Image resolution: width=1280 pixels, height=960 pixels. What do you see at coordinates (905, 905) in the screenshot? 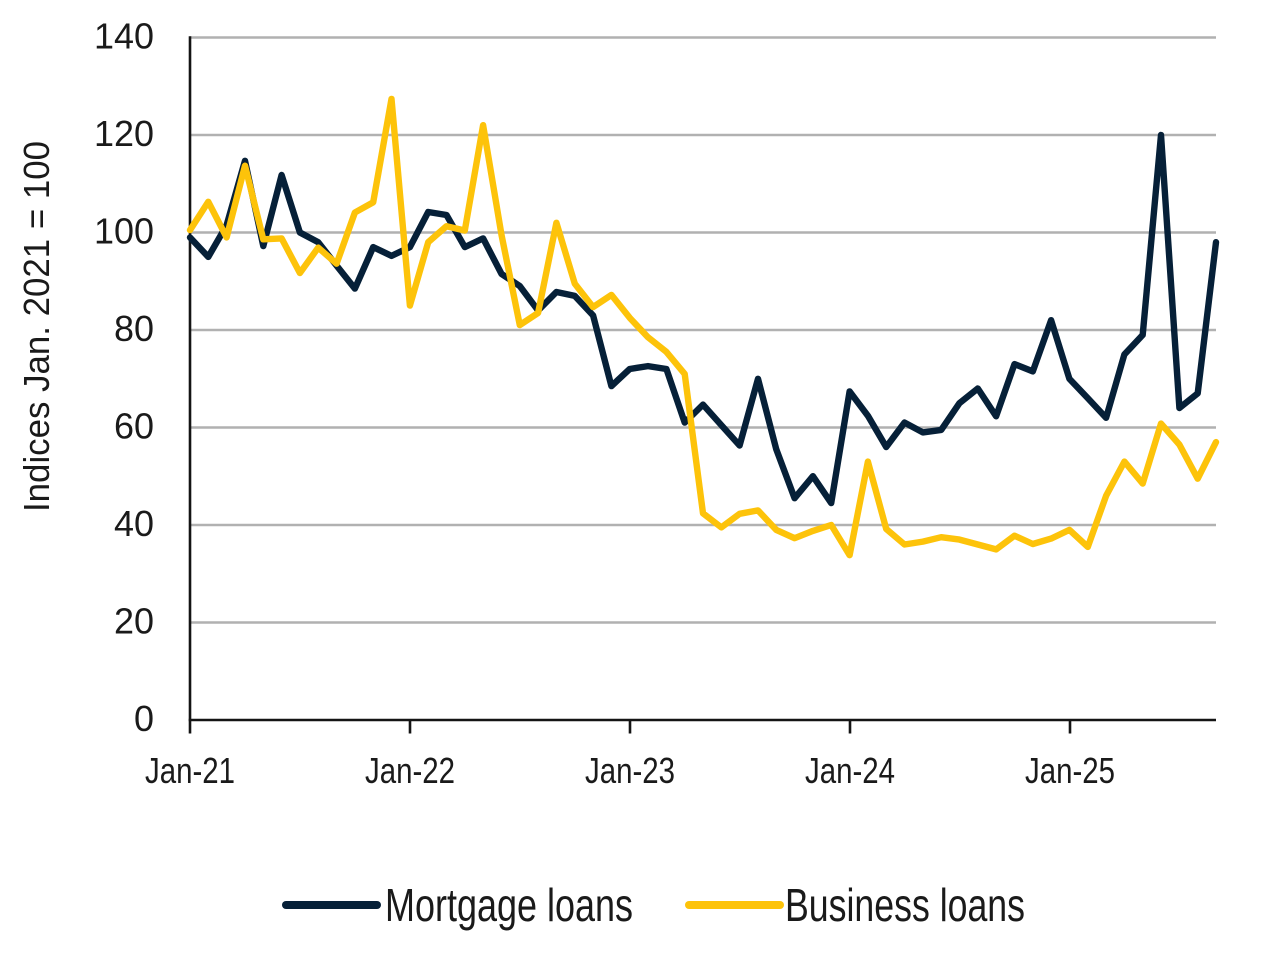
I see `svg-text: Business loans` at bounding box center [905, 905].